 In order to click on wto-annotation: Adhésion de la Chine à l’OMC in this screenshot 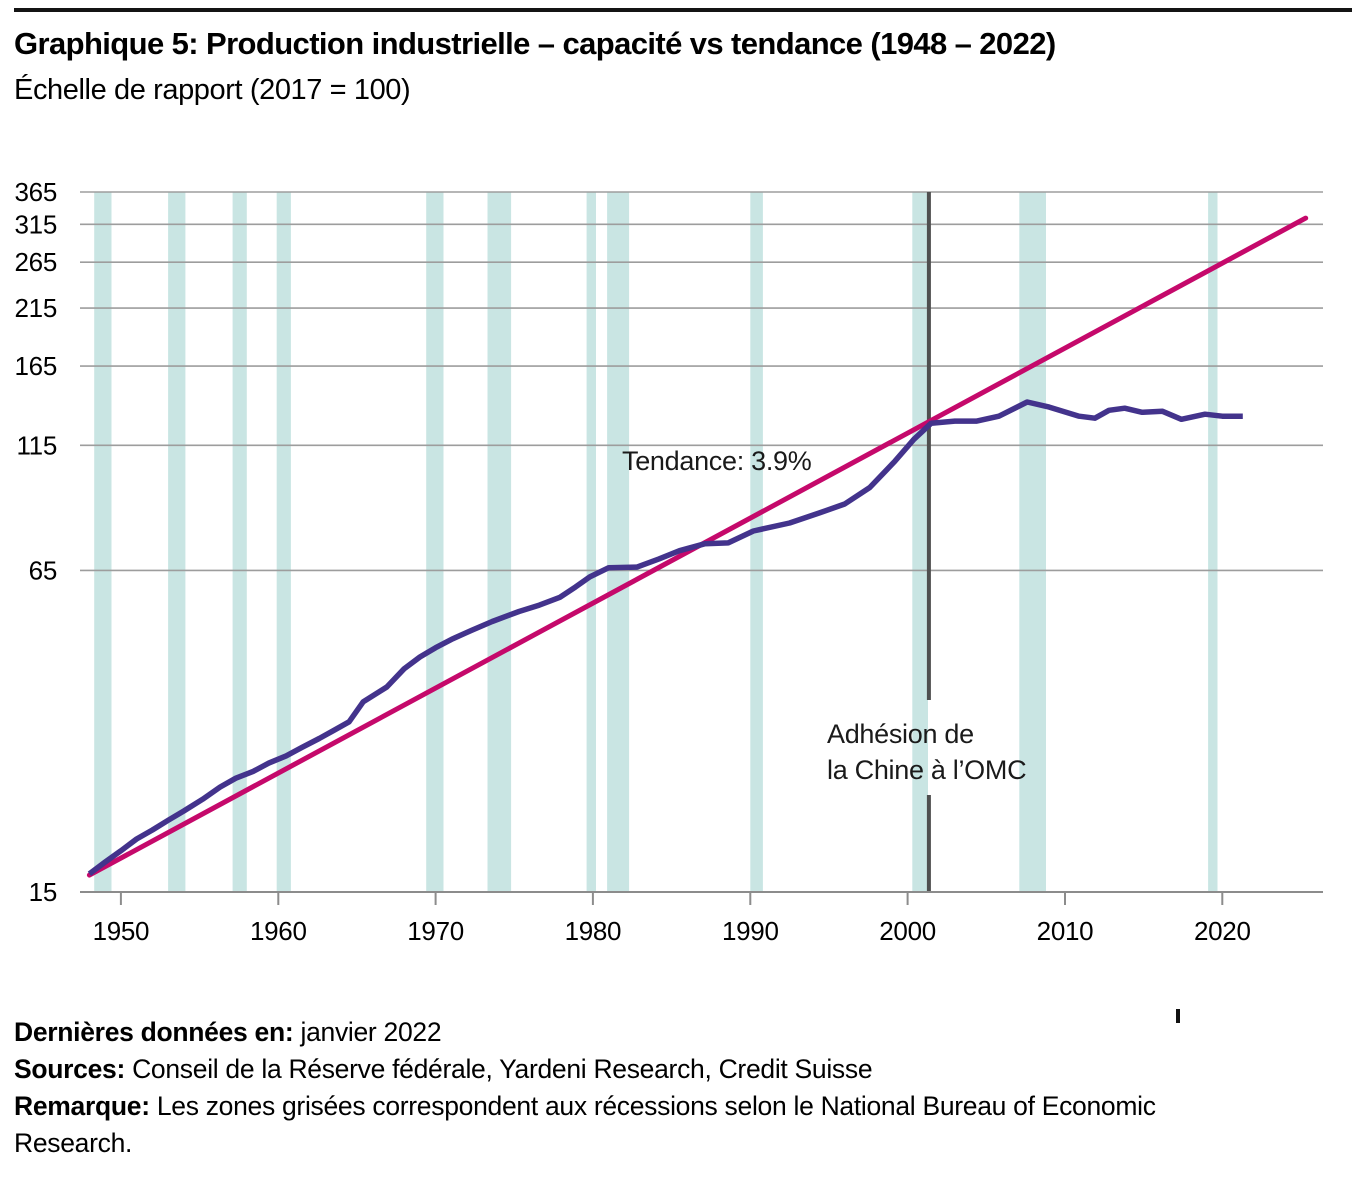, I will do `click(927, 752)`.